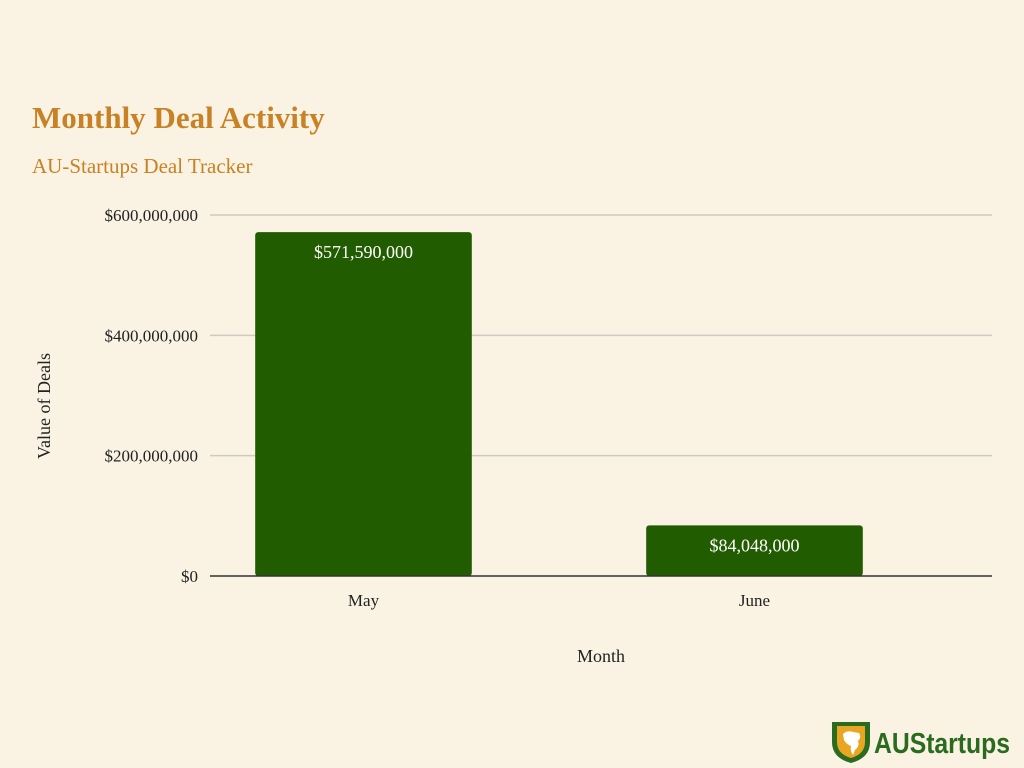 The image size is (1024, 768). What do you see at coordinates (152, 215) in the screenshot?
I see `y-tick-label: $600,000,000` at bounding box center [152, 215].